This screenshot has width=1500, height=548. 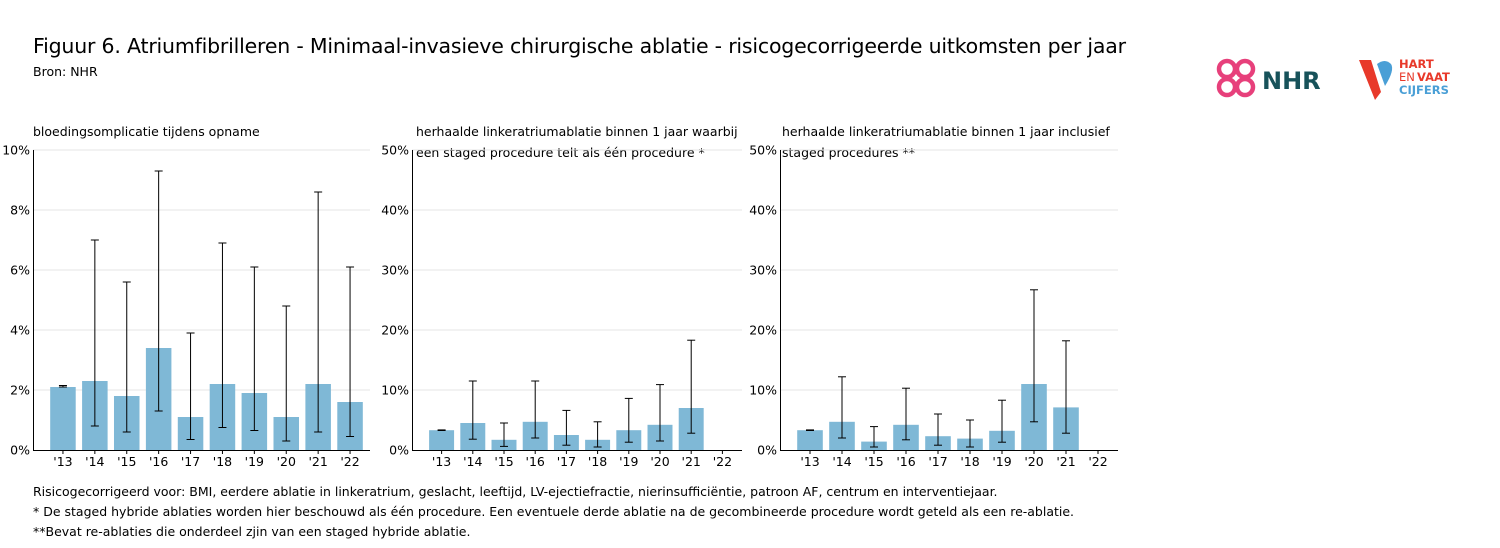 I want to click on hartenvaat-logo: HART EN VAAT CIJFERS, so click(x=1404, y=78).